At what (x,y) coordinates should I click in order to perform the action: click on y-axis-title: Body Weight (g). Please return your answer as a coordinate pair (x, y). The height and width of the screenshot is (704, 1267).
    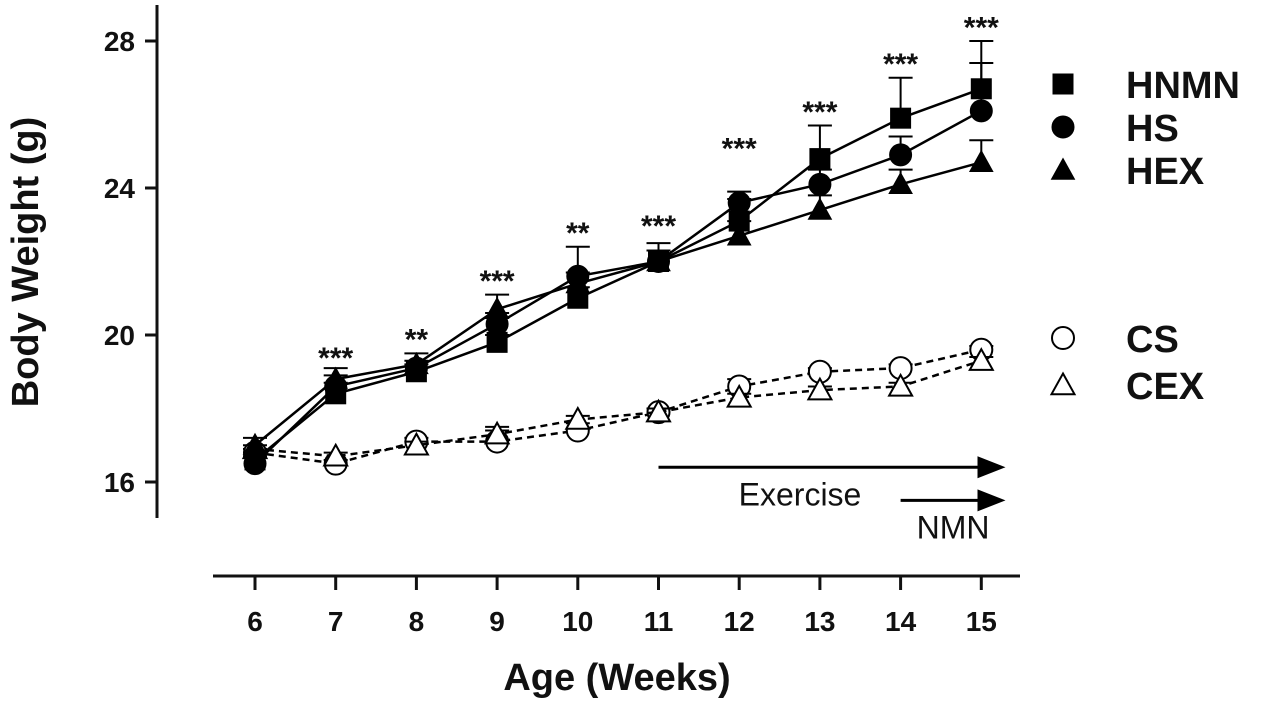
    Looking at the image, I should click on (26, 262).